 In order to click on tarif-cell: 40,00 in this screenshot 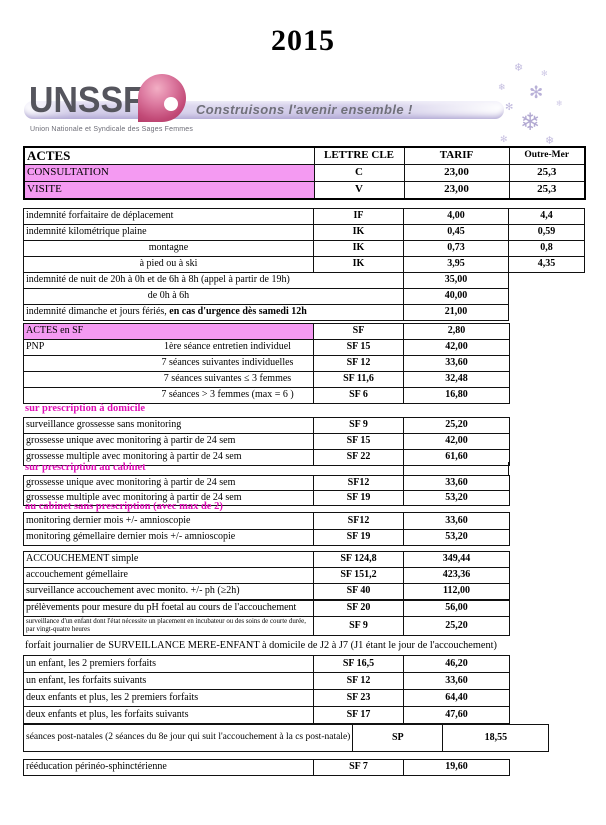, I will do `click(456, 296)`.